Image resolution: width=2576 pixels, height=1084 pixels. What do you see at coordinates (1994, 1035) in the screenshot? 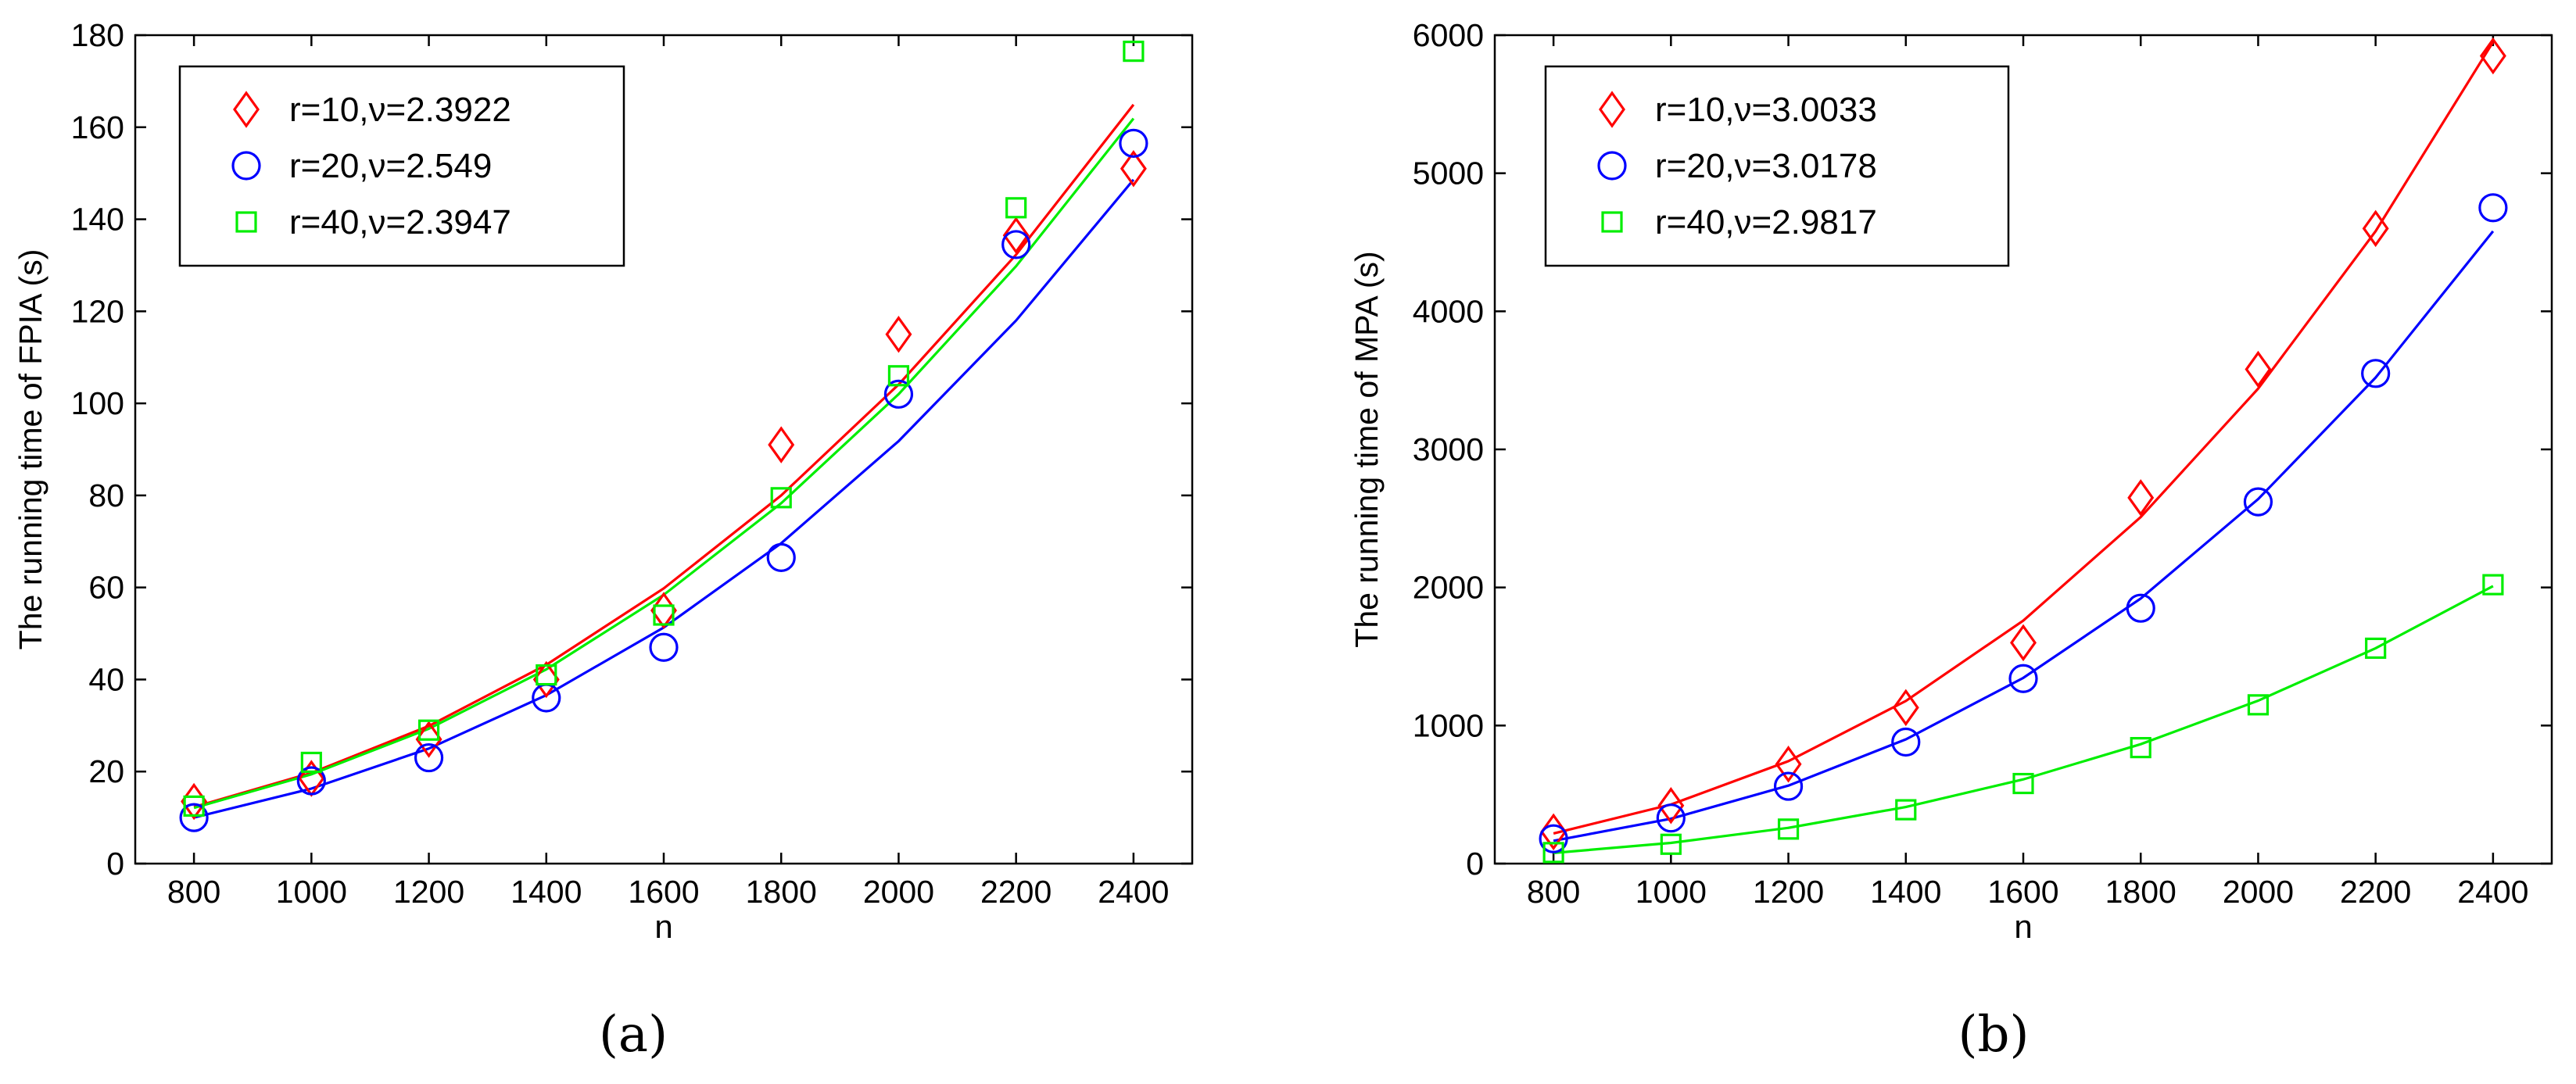
I see `panel-caption: (b)` at bounding box center [1994, 1035].